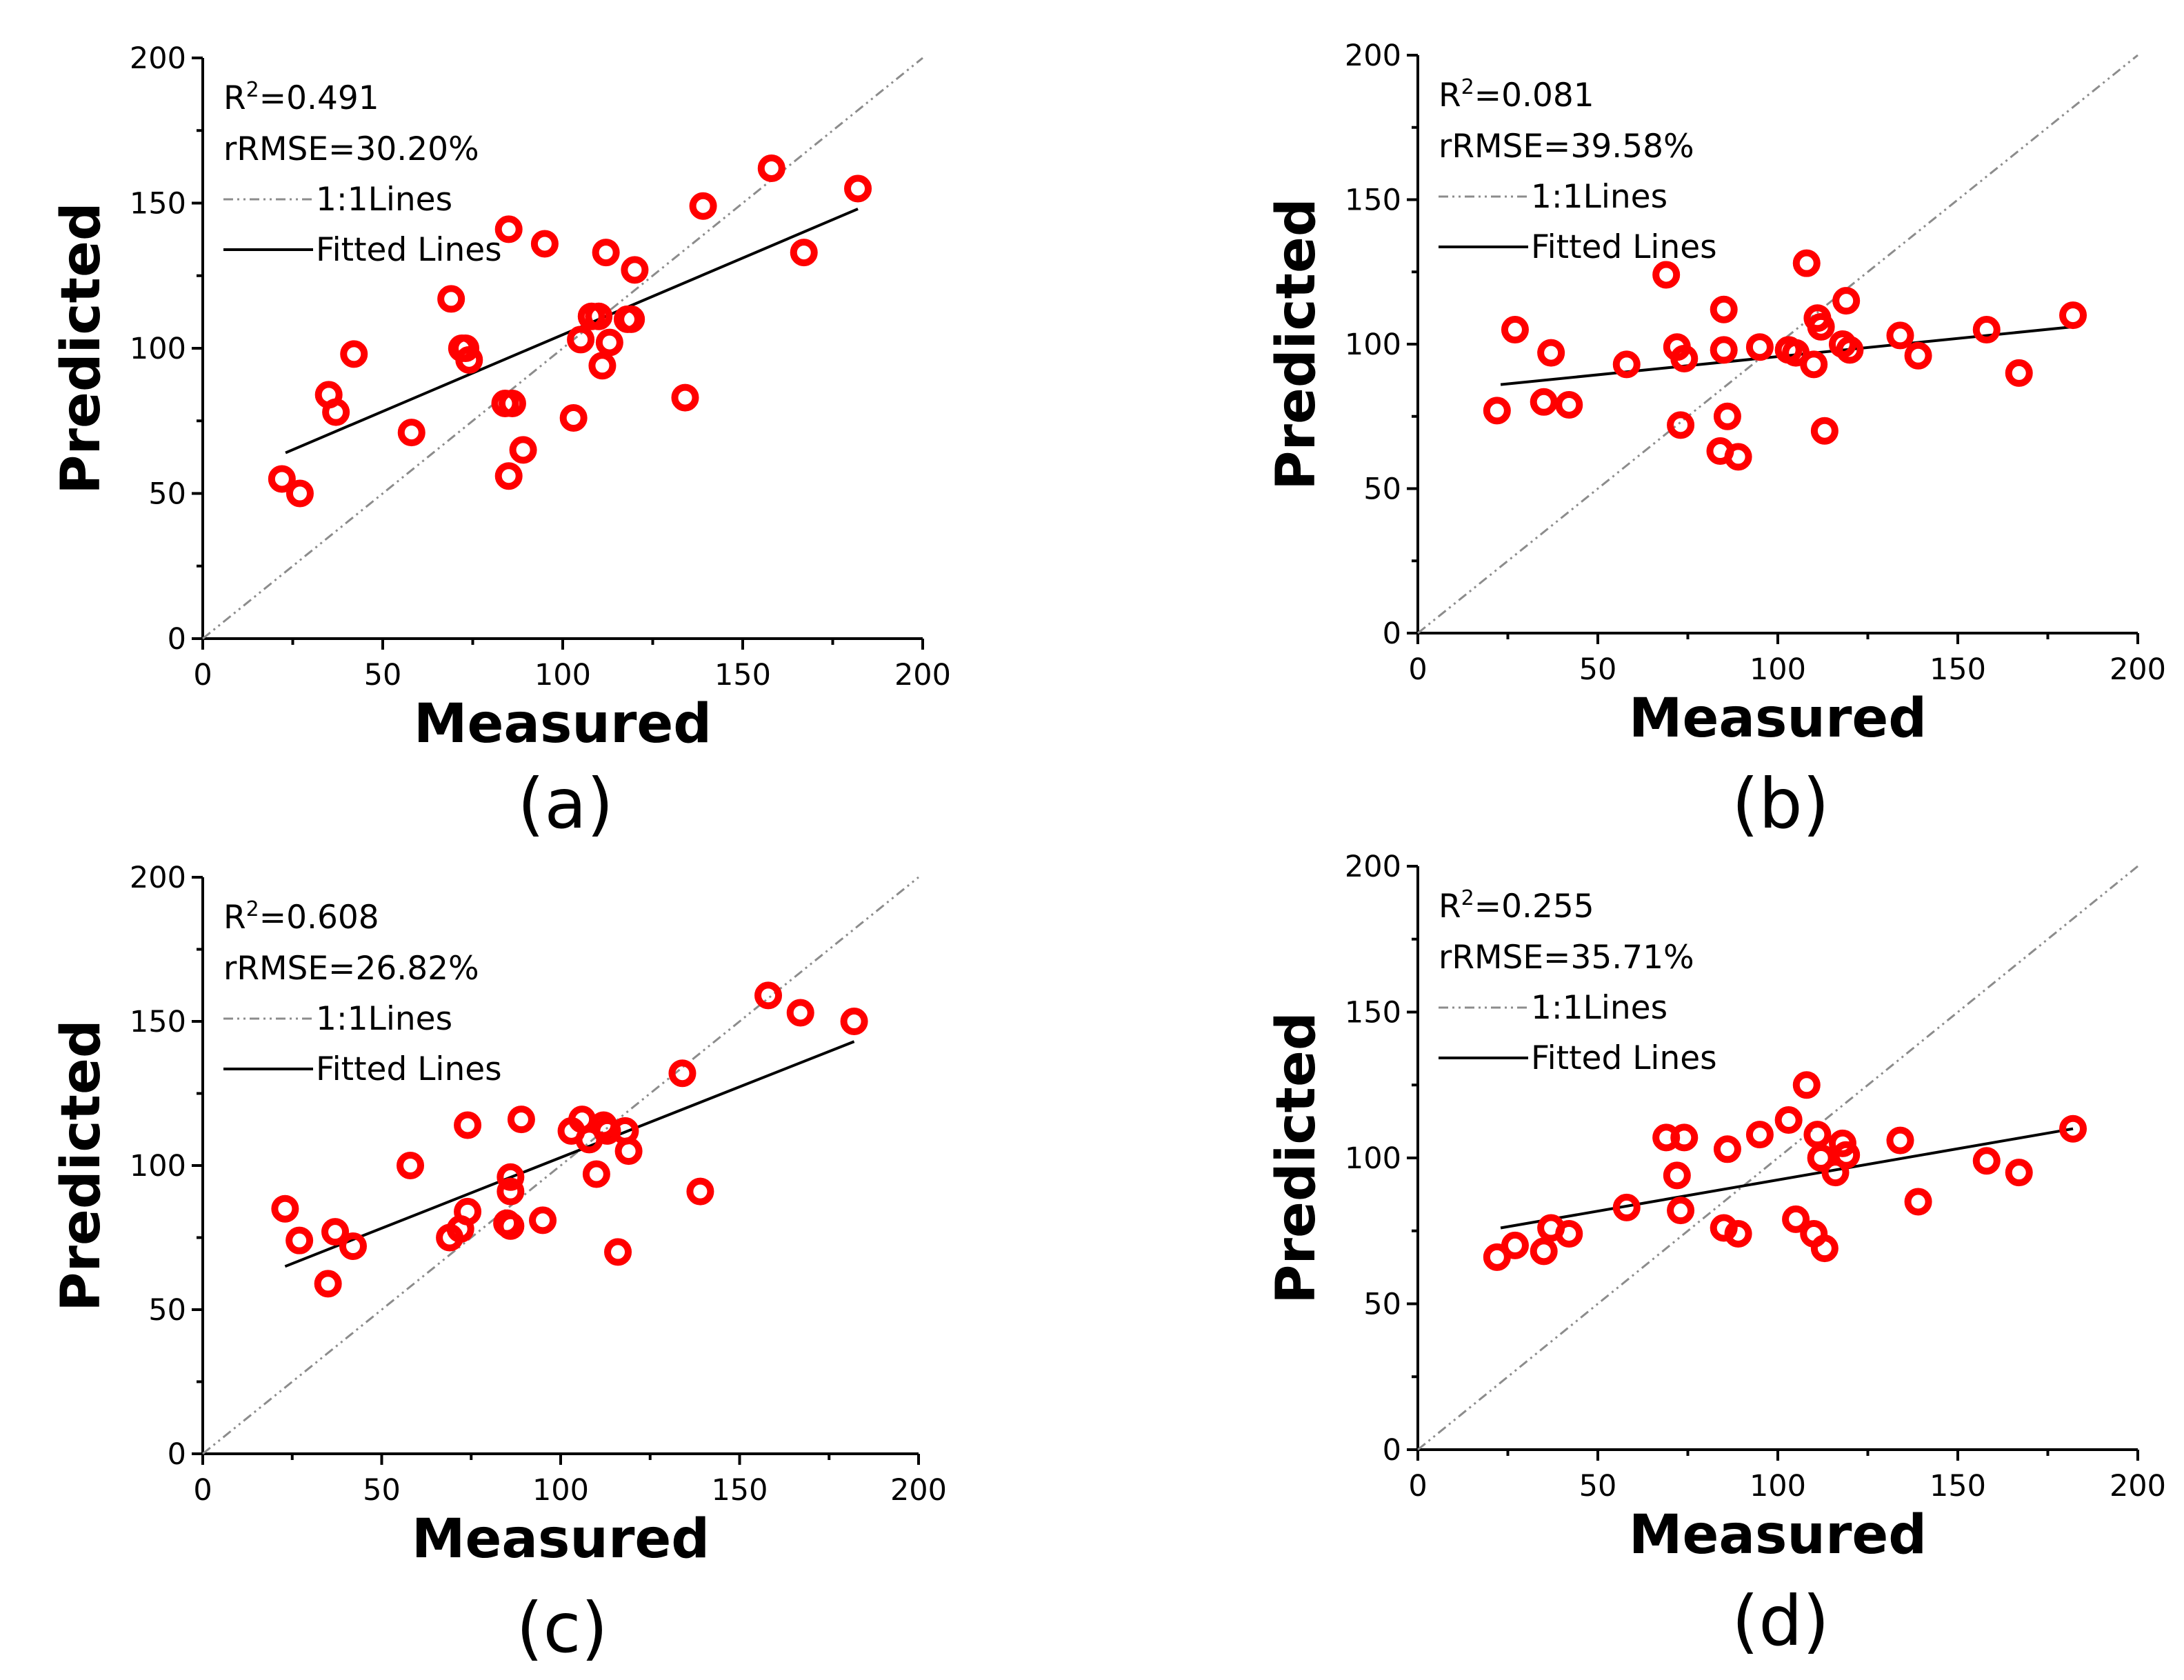  What do you see at coordinates (1598, 1486) in the screenshot?
I see `x-tick-label: 50` at bounding box center [1598, 1486].